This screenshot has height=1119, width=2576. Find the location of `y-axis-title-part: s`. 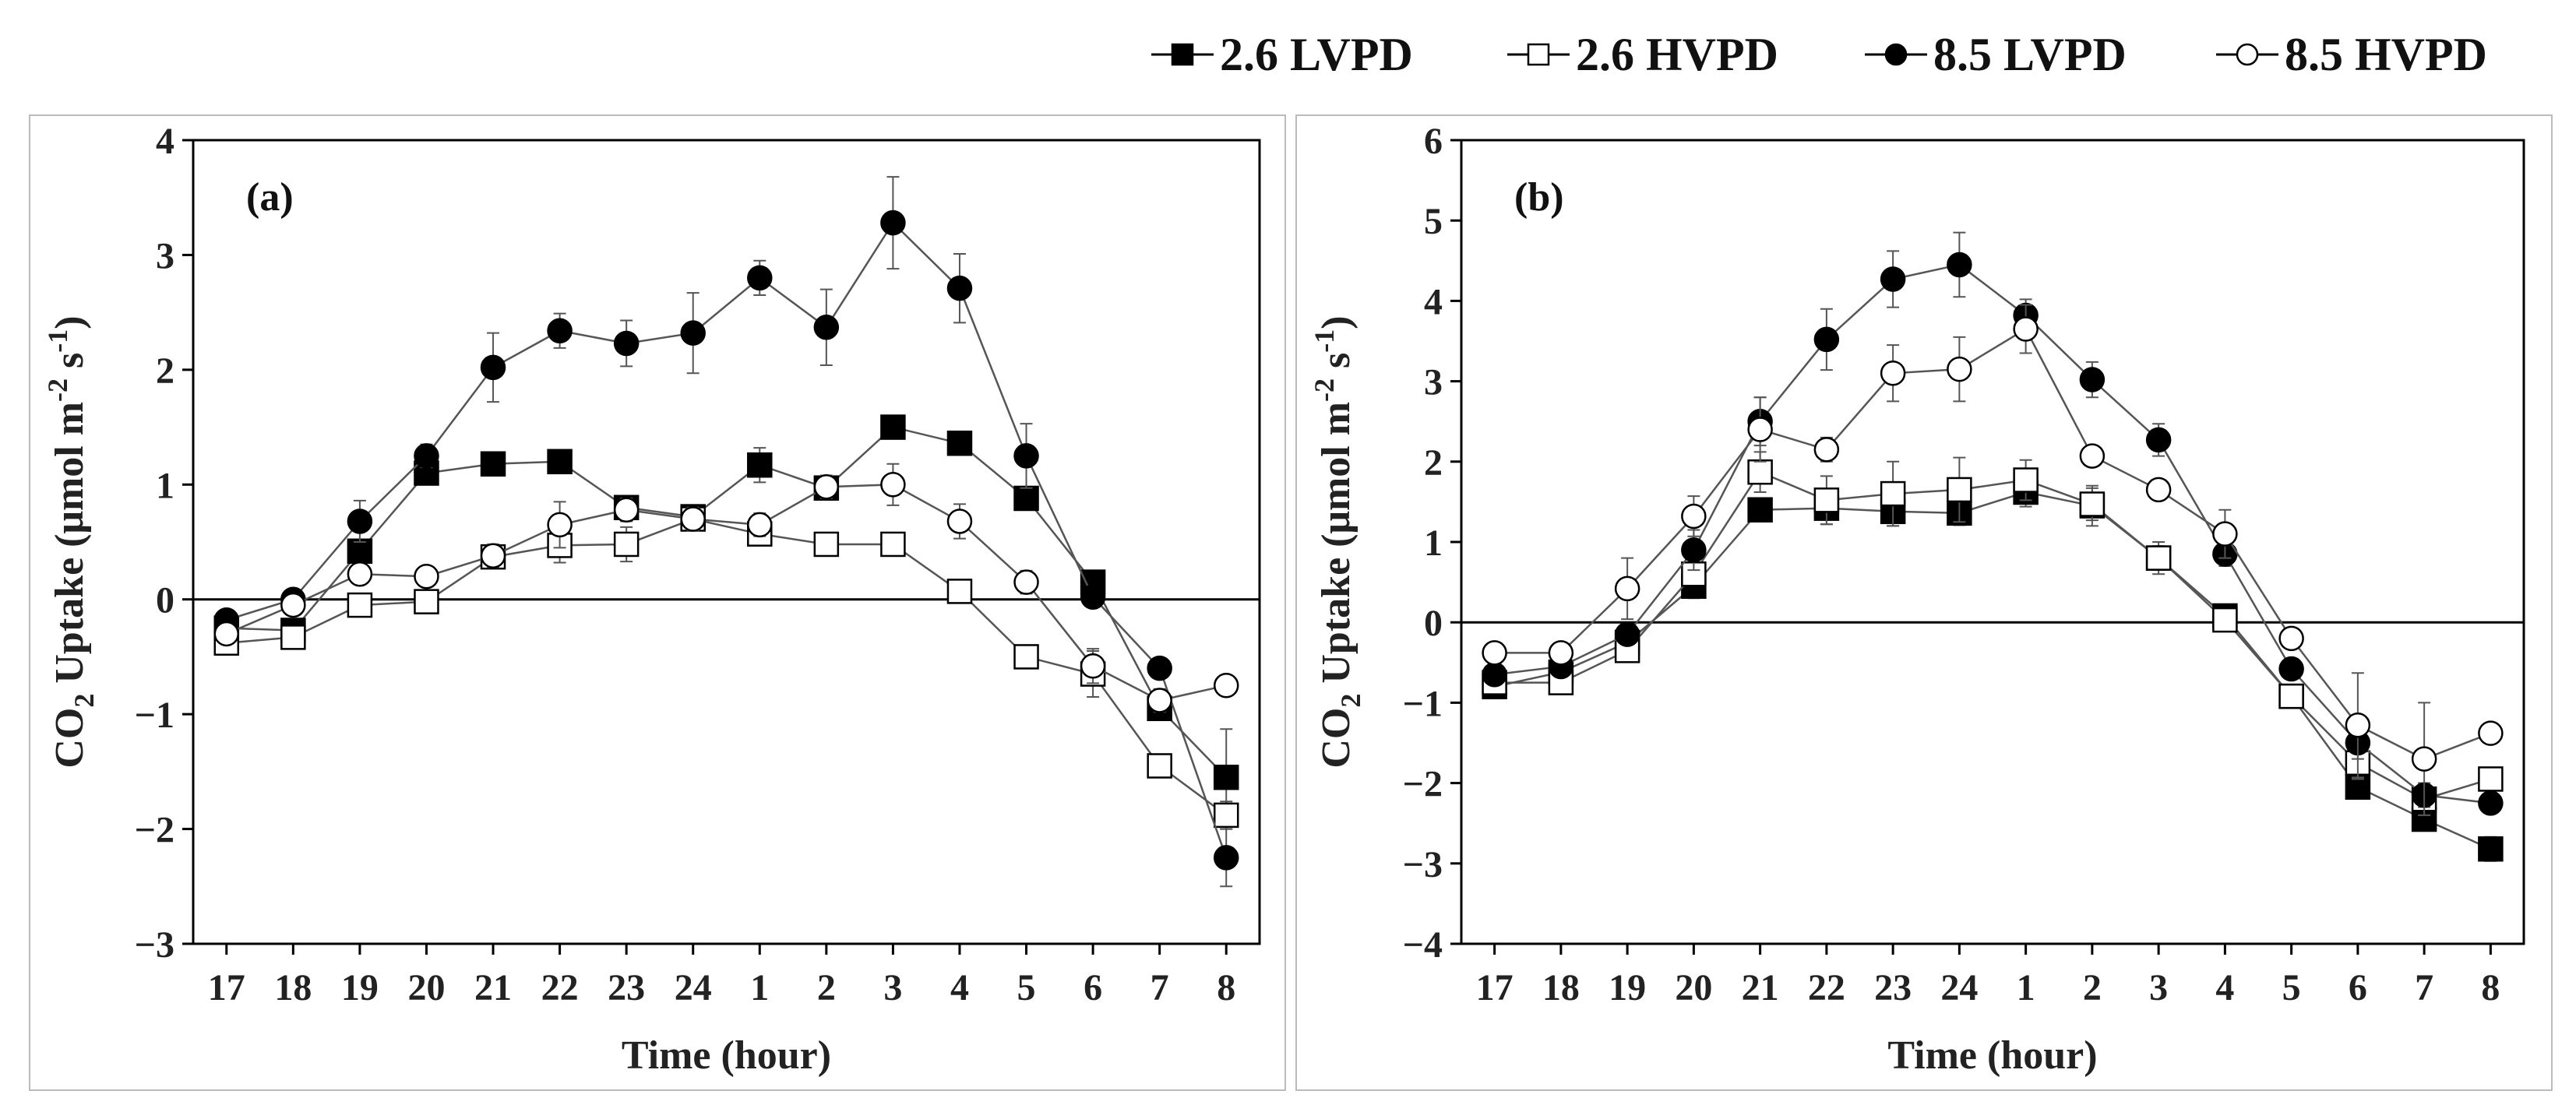

y-axis-title-part: s is located at coordinates (1336, 365).